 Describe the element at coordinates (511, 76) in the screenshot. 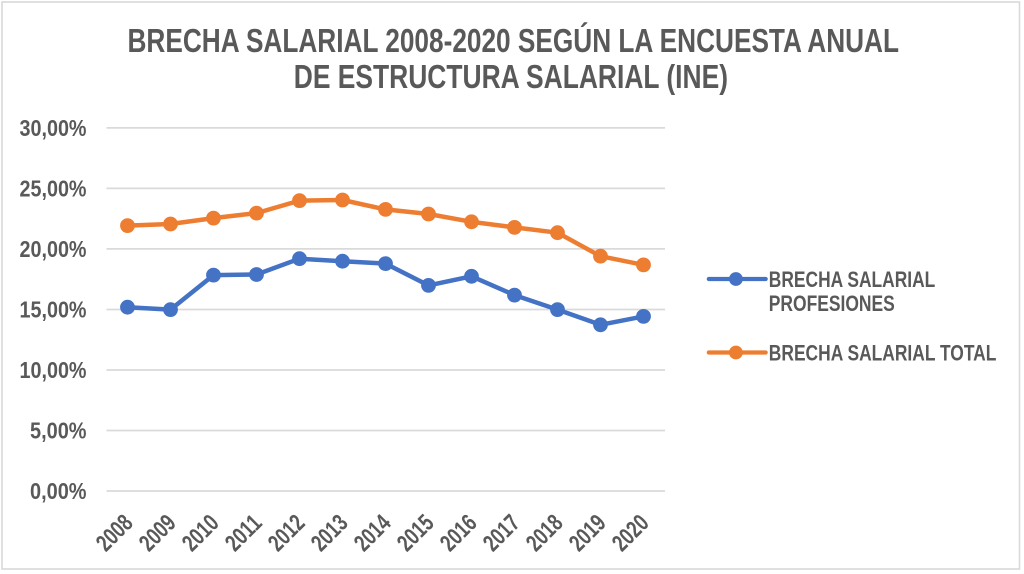

I see `svg-text: DE ESTRUCTURA SALARIAL (INE)` at that location.